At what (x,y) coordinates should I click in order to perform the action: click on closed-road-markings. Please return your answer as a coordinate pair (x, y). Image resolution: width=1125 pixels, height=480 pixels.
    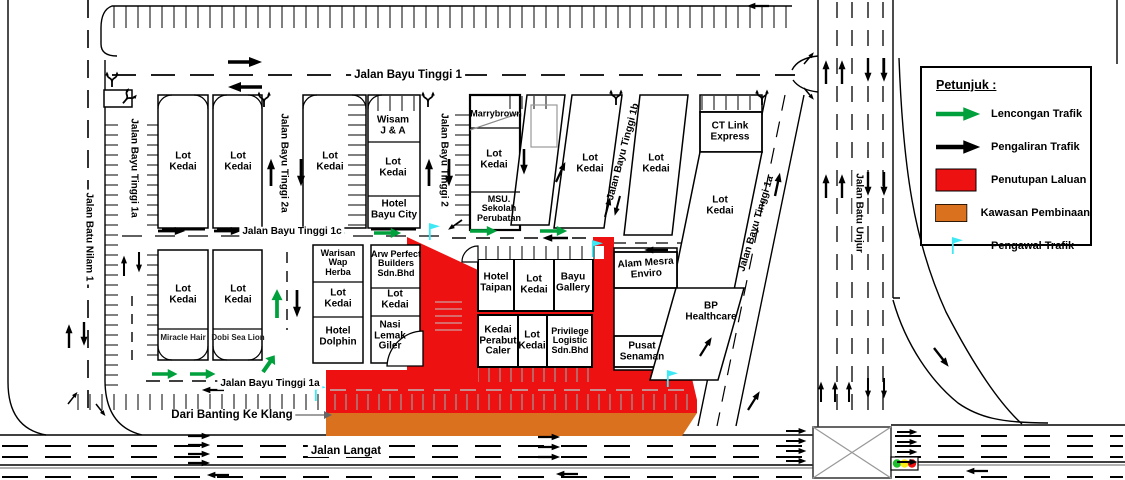
    Looking at the image, I should click on (507, 355).